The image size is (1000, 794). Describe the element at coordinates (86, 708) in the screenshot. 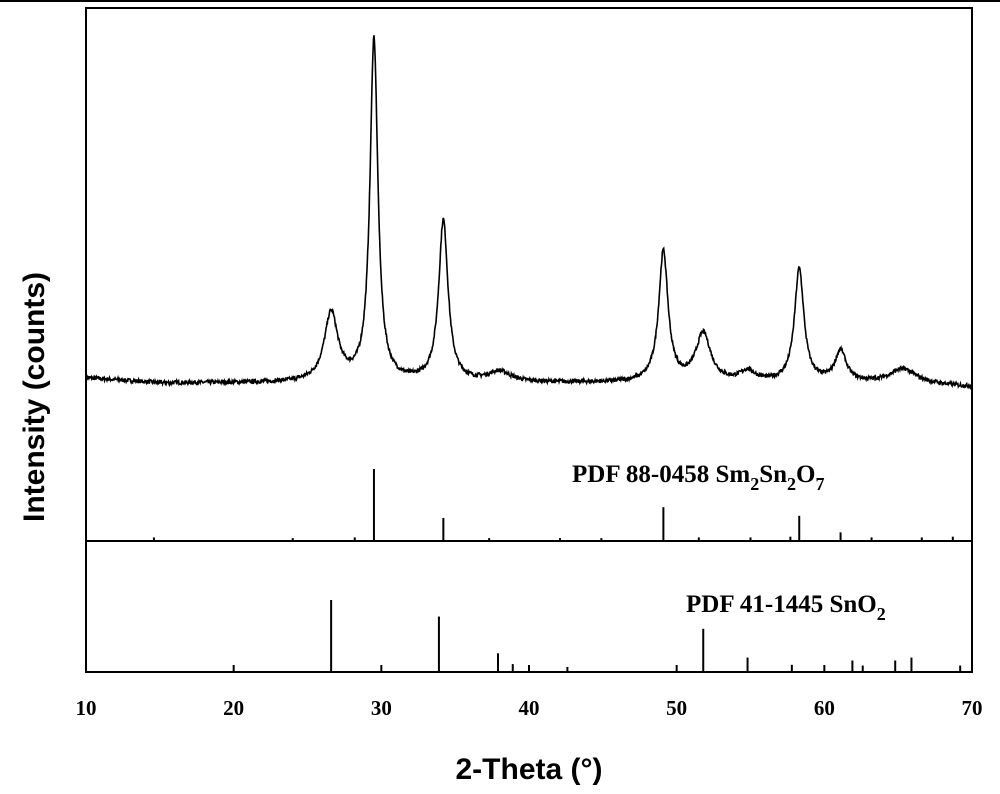

I see `x-tick-label: 10` at that location.